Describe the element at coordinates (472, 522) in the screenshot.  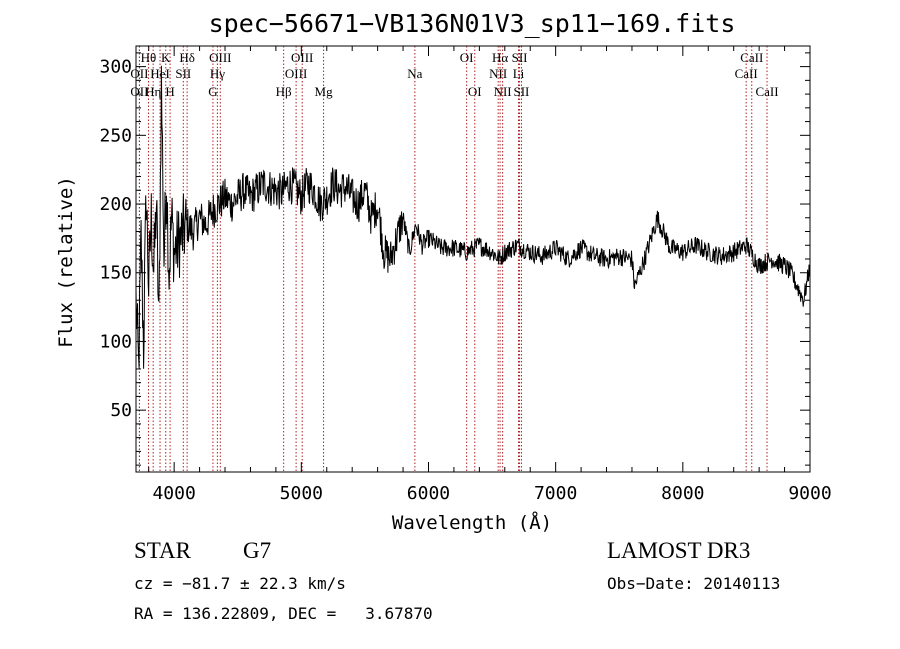
I see `x-axis-label: Wavelength (Å)` at that location.